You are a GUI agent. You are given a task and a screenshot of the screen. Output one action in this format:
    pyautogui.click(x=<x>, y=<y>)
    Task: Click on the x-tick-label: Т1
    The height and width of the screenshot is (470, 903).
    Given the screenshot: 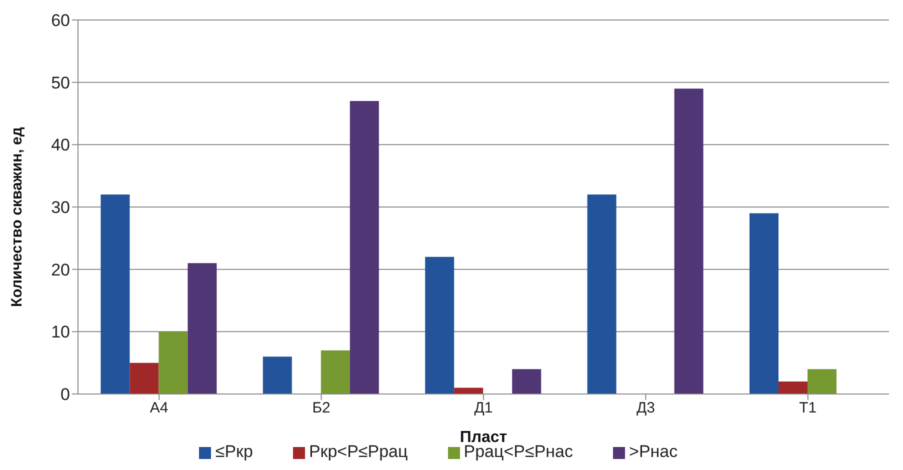 What is the action you would take?
    pyautogui.click(x=808, y=408)
    